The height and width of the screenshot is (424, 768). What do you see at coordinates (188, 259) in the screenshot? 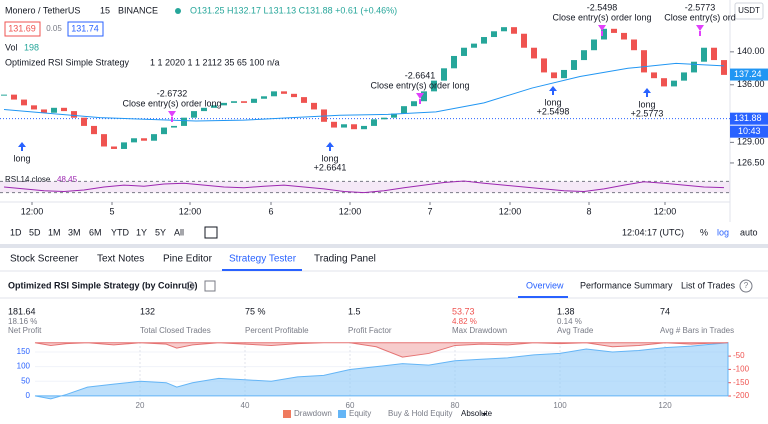
I see `bottom-tab: Pine Editor` at bounding box center [188, 259].